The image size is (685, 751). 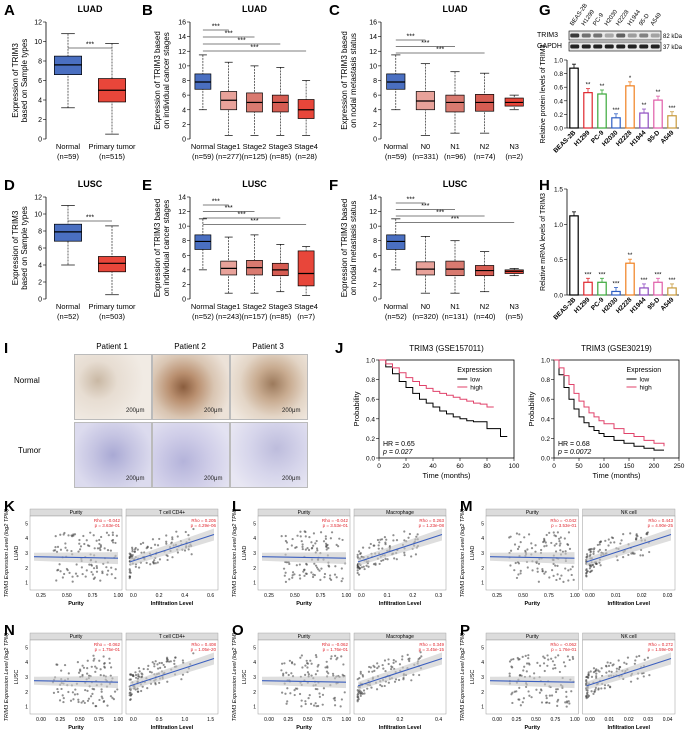 I want to click on side-label: LUSC, so click(x=473, y=677).